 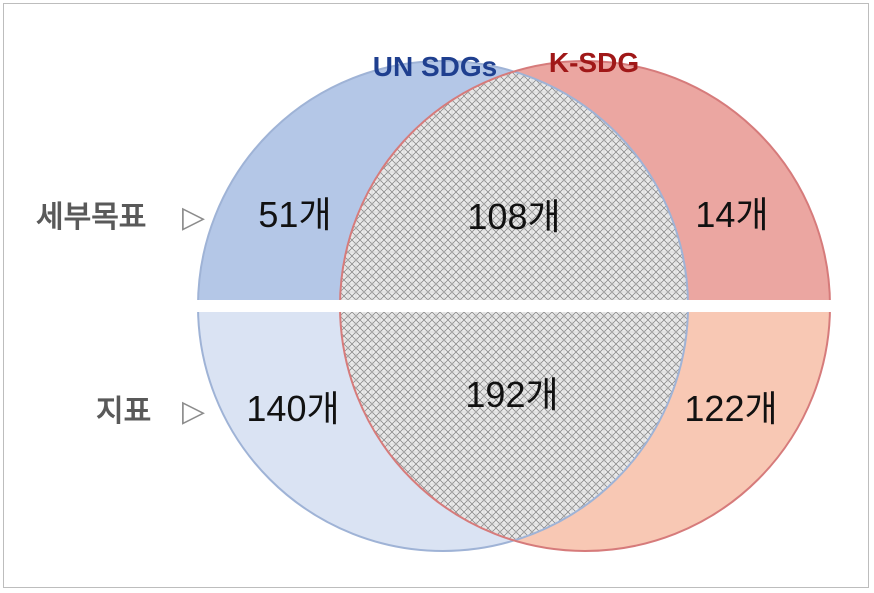 I want to click on row-label-targets: 세부목표, so click(x=91, y=217).